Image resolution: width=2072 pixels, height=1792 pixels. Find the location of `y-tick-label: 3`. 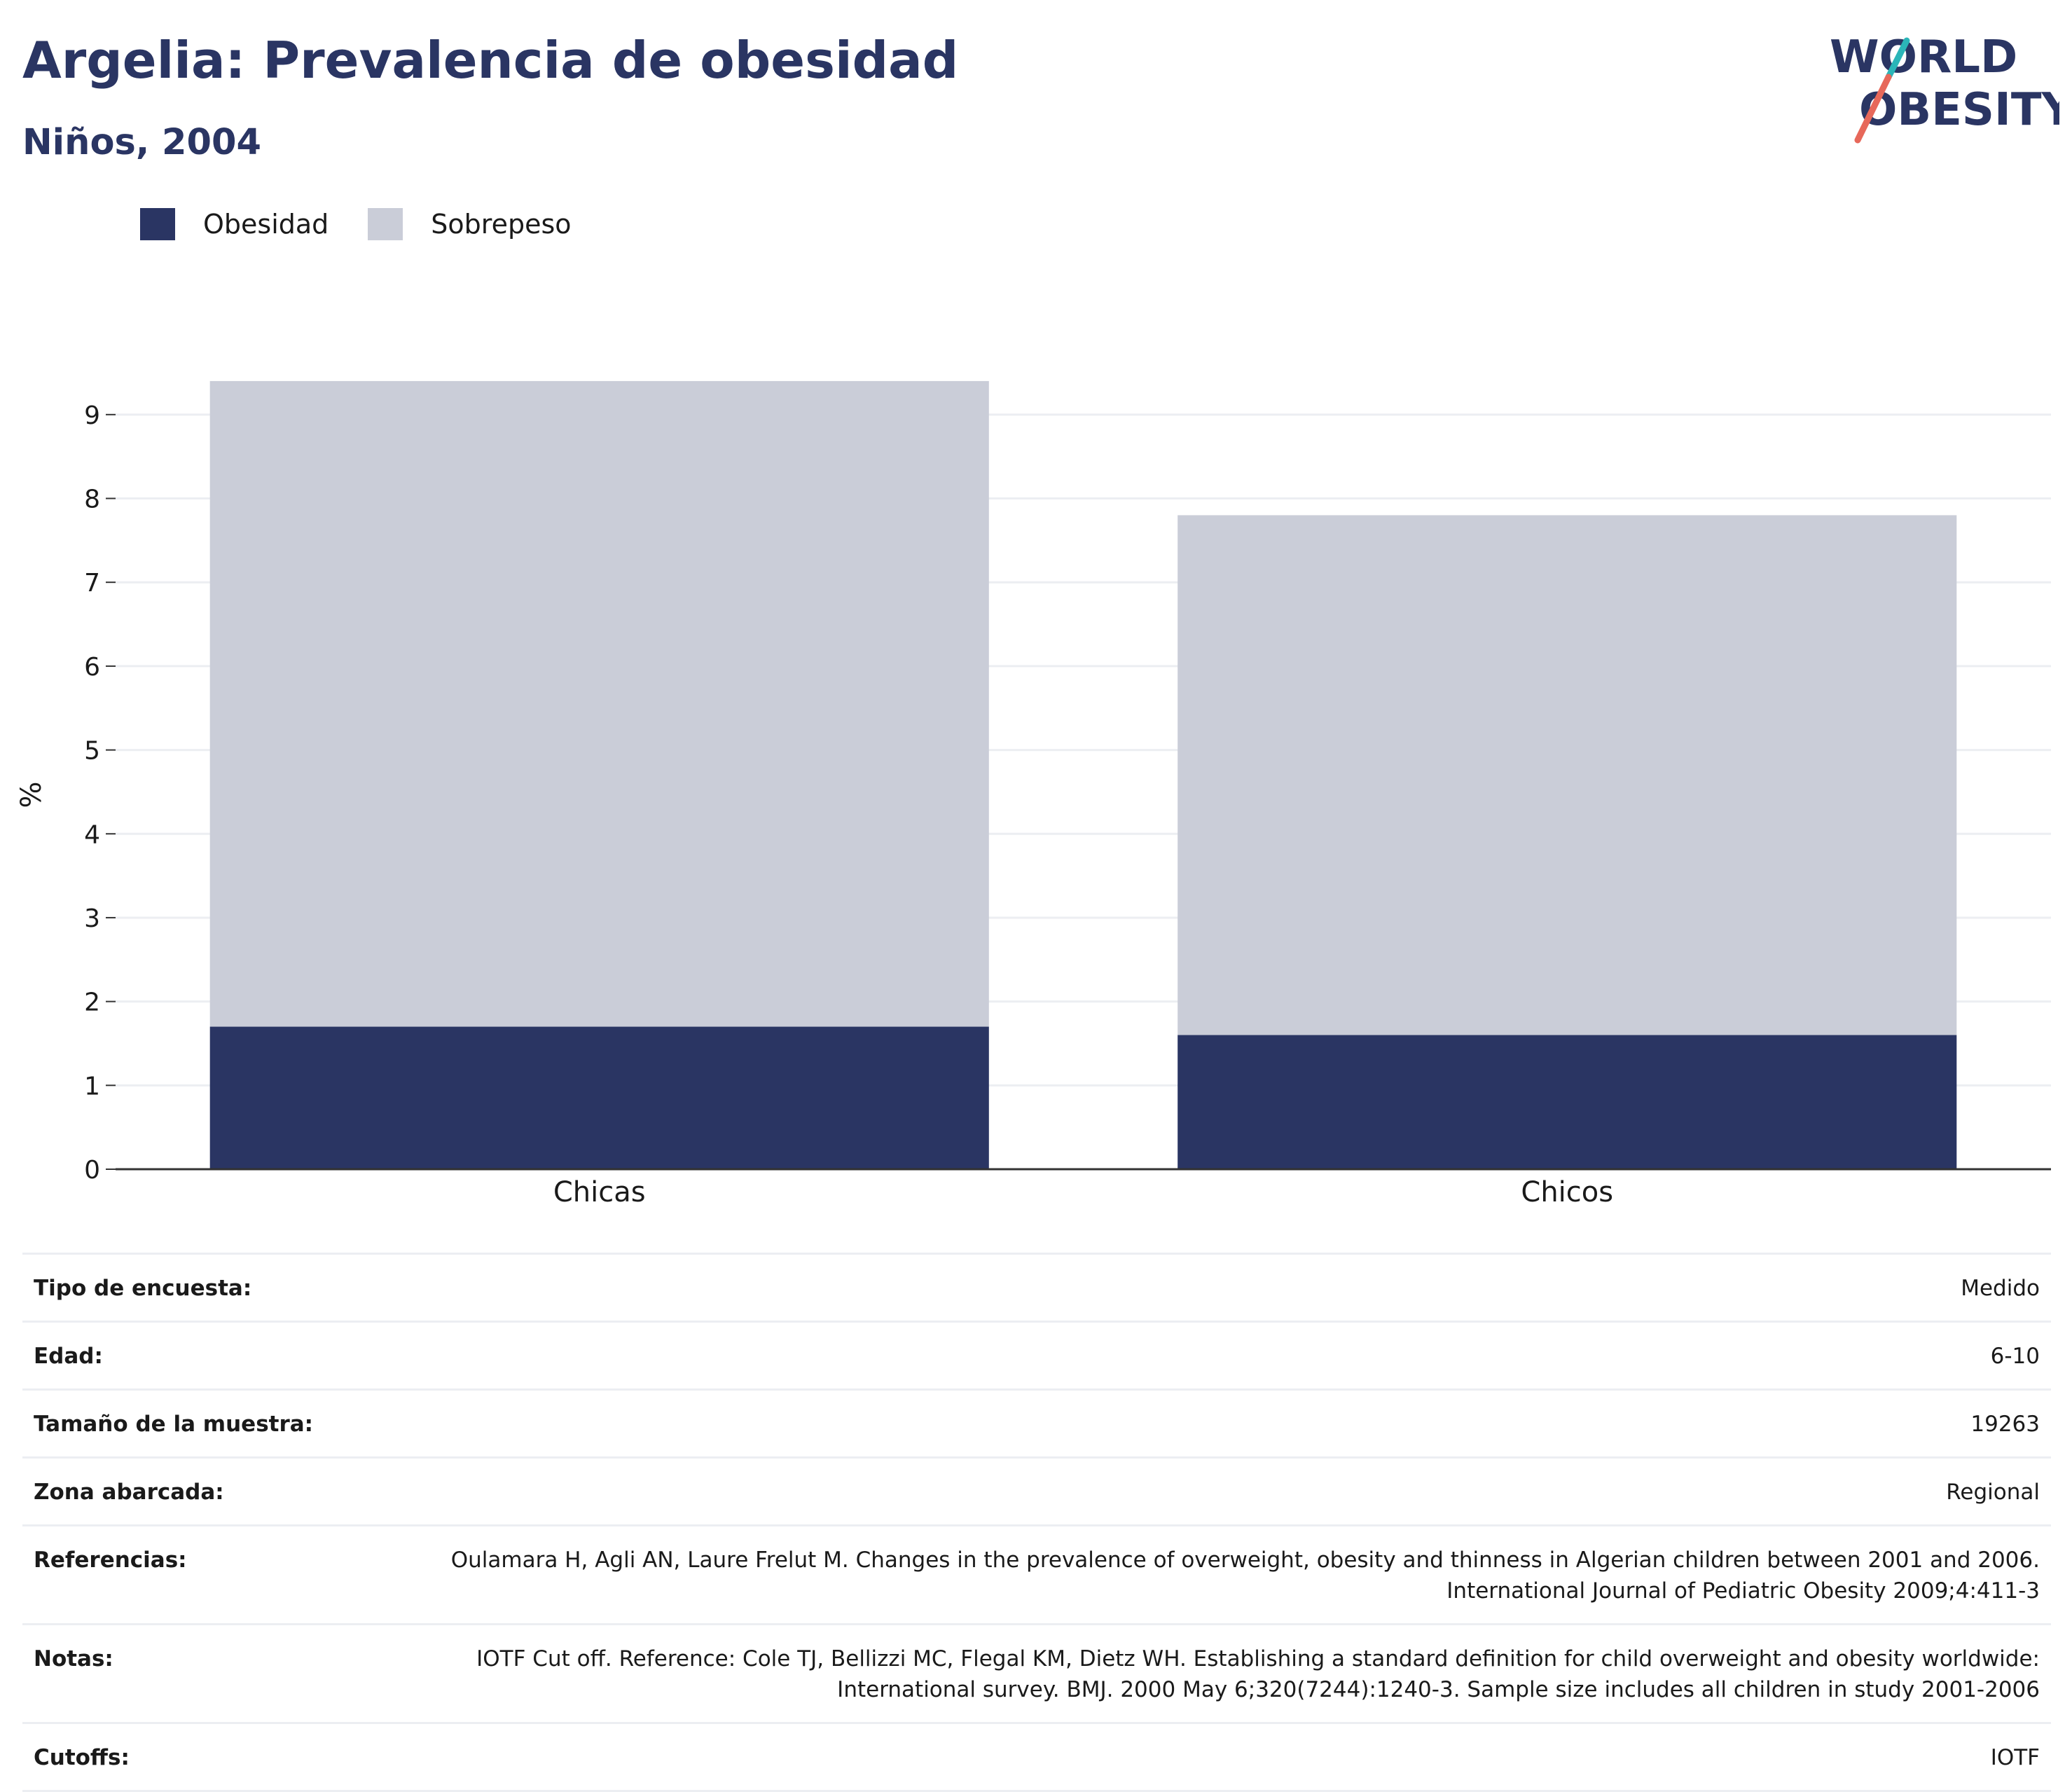

y-tick-label: 3 is located at coordinates (92, 919).